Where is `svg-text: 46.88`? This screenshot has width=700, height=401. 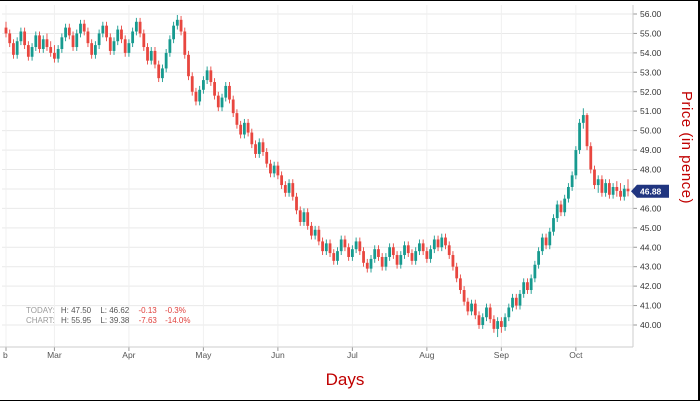 svg-text: 46.88 is located at coordinates (651, 191).